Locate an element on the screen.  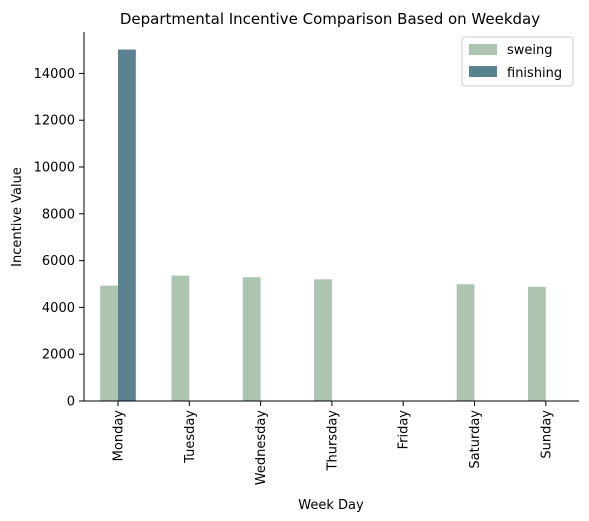
bar-sweing-sunday is located at coordinates (537, 343).